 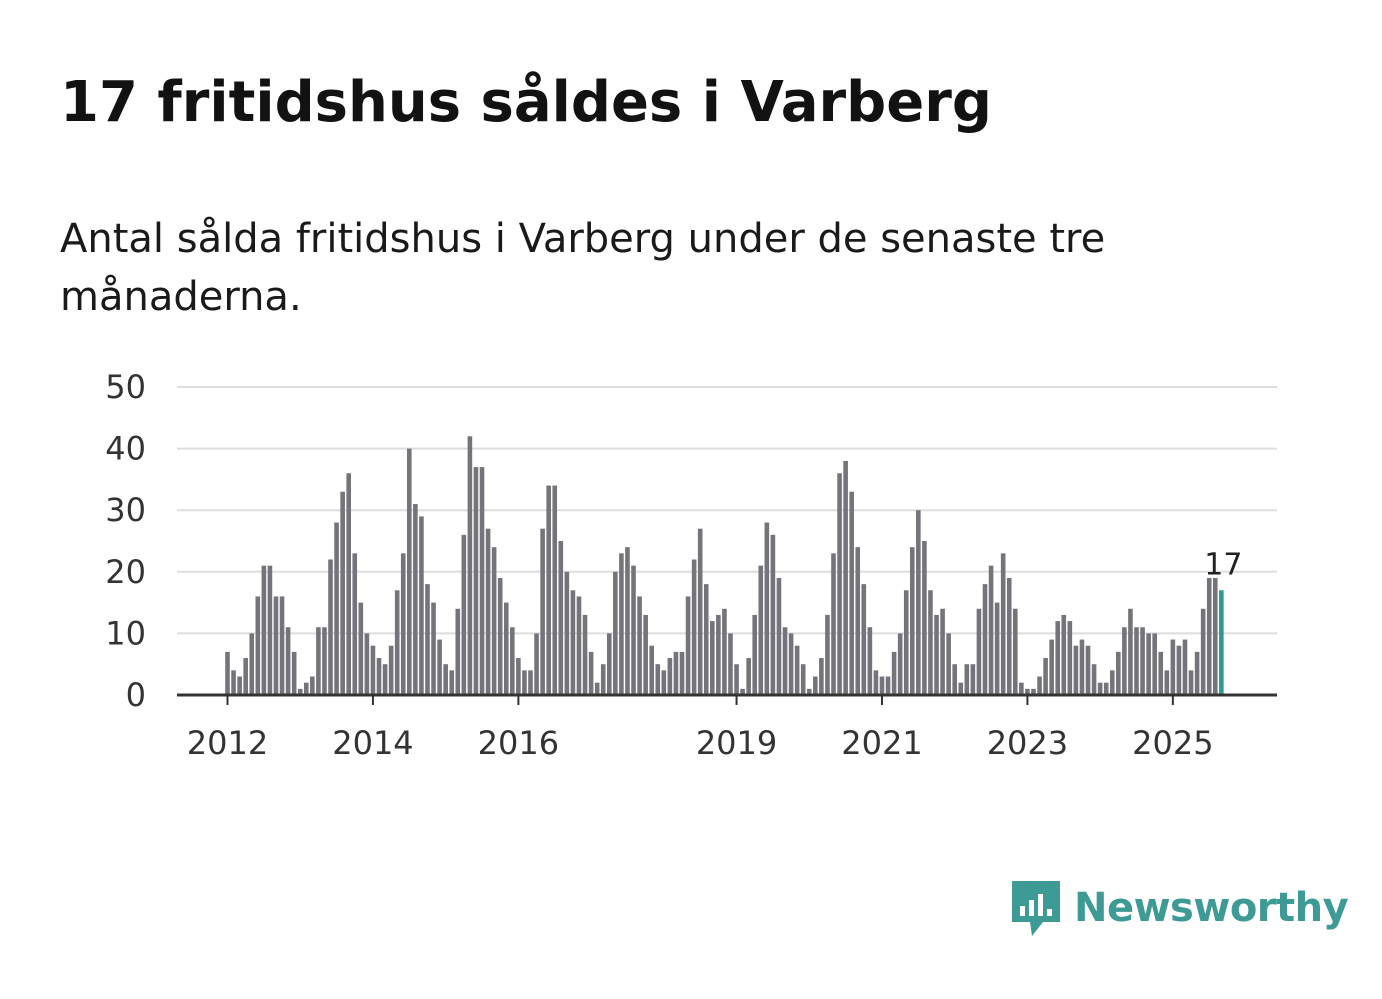 I want to click on y-tick-label: 10, so click(x=125, y=633).